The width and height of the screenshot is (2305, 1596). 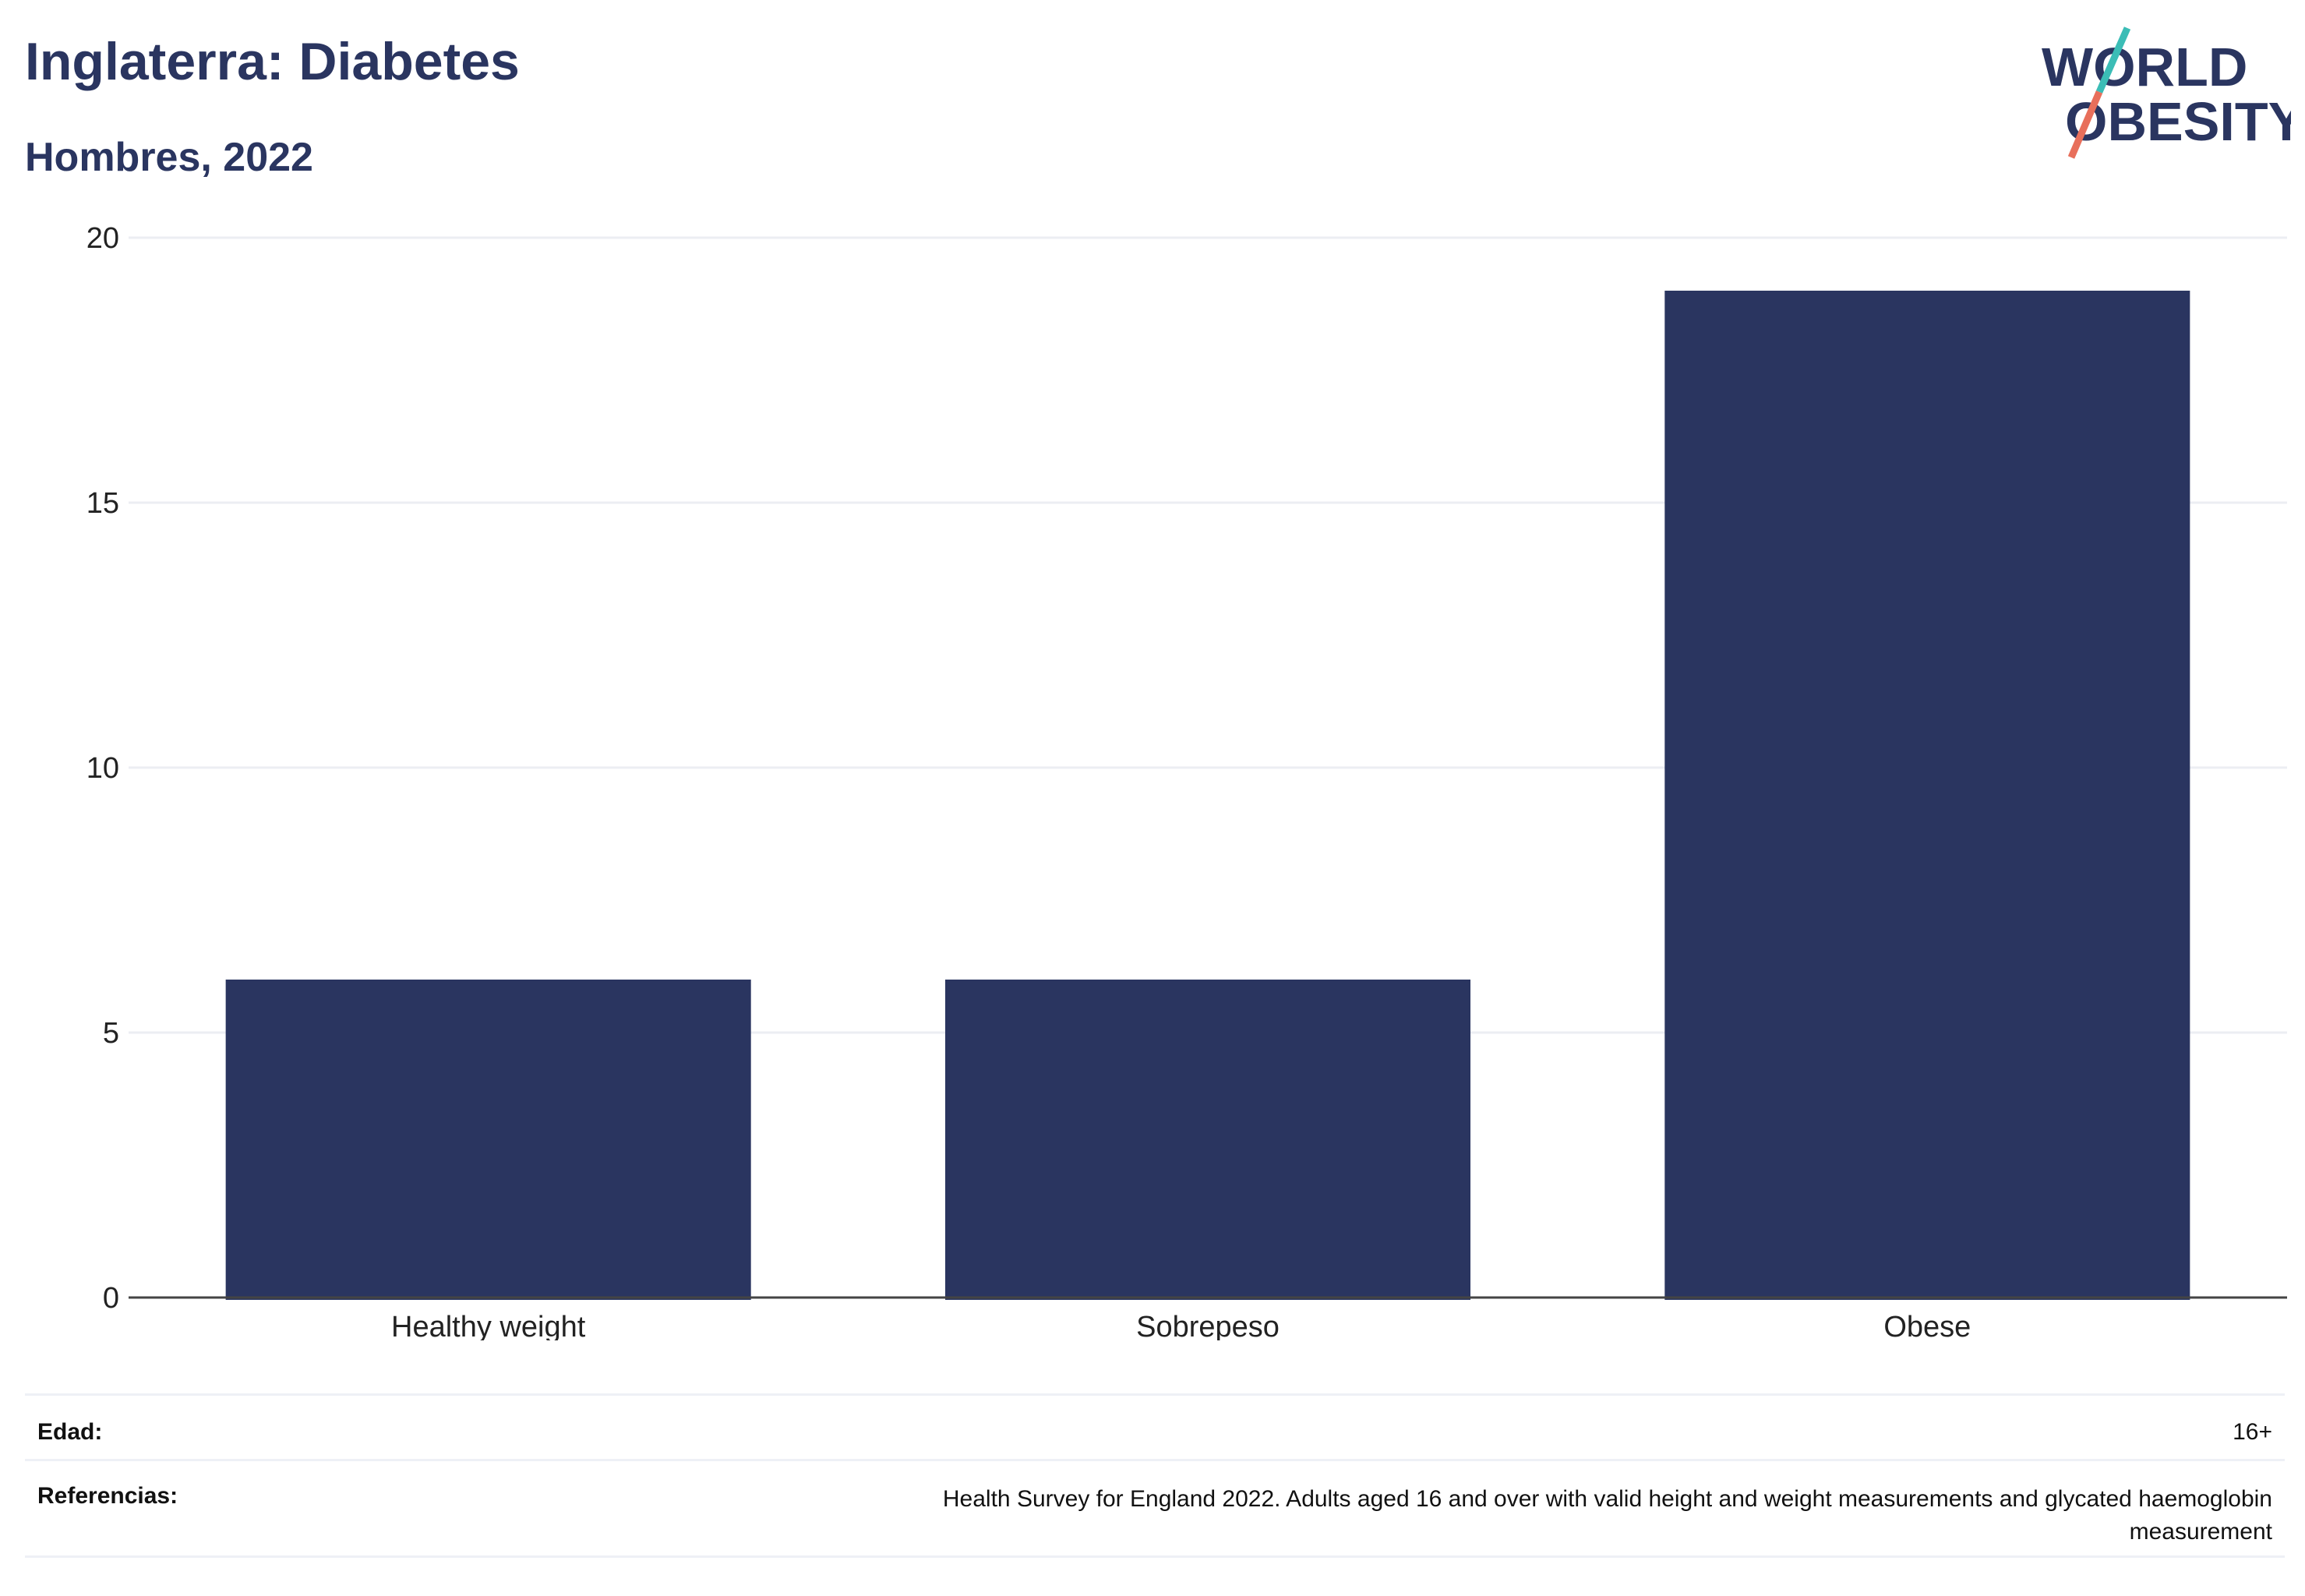 What do you see at coordinates (488, 1325) in the screenshot?
I see `x-tick-label-healthy-weight: Healthy weight` at bounding box center [488, 1325].